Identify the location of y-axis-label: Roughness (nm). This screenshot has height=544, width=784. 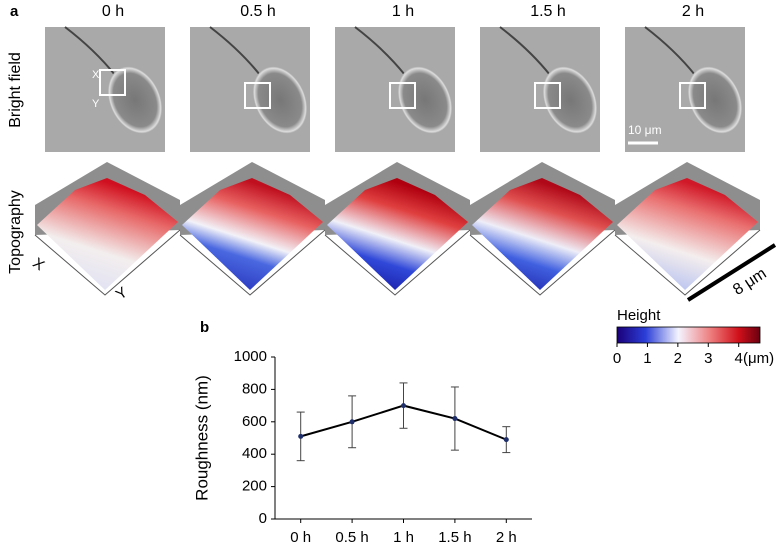
(201, 438).